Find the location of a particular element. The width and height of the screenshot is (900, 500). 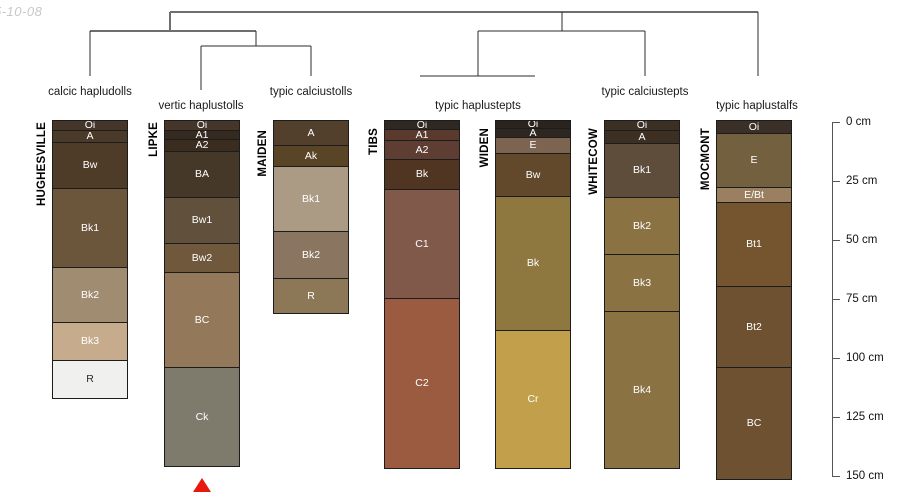

horizon-band: BA is located at coordinates (202, 174).